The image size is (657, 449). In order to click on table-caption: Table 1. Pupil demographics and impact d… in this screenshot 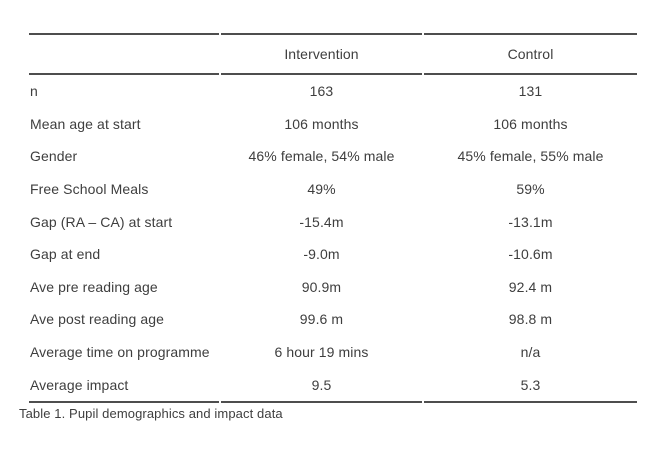, I will do `click(151, 413)`.